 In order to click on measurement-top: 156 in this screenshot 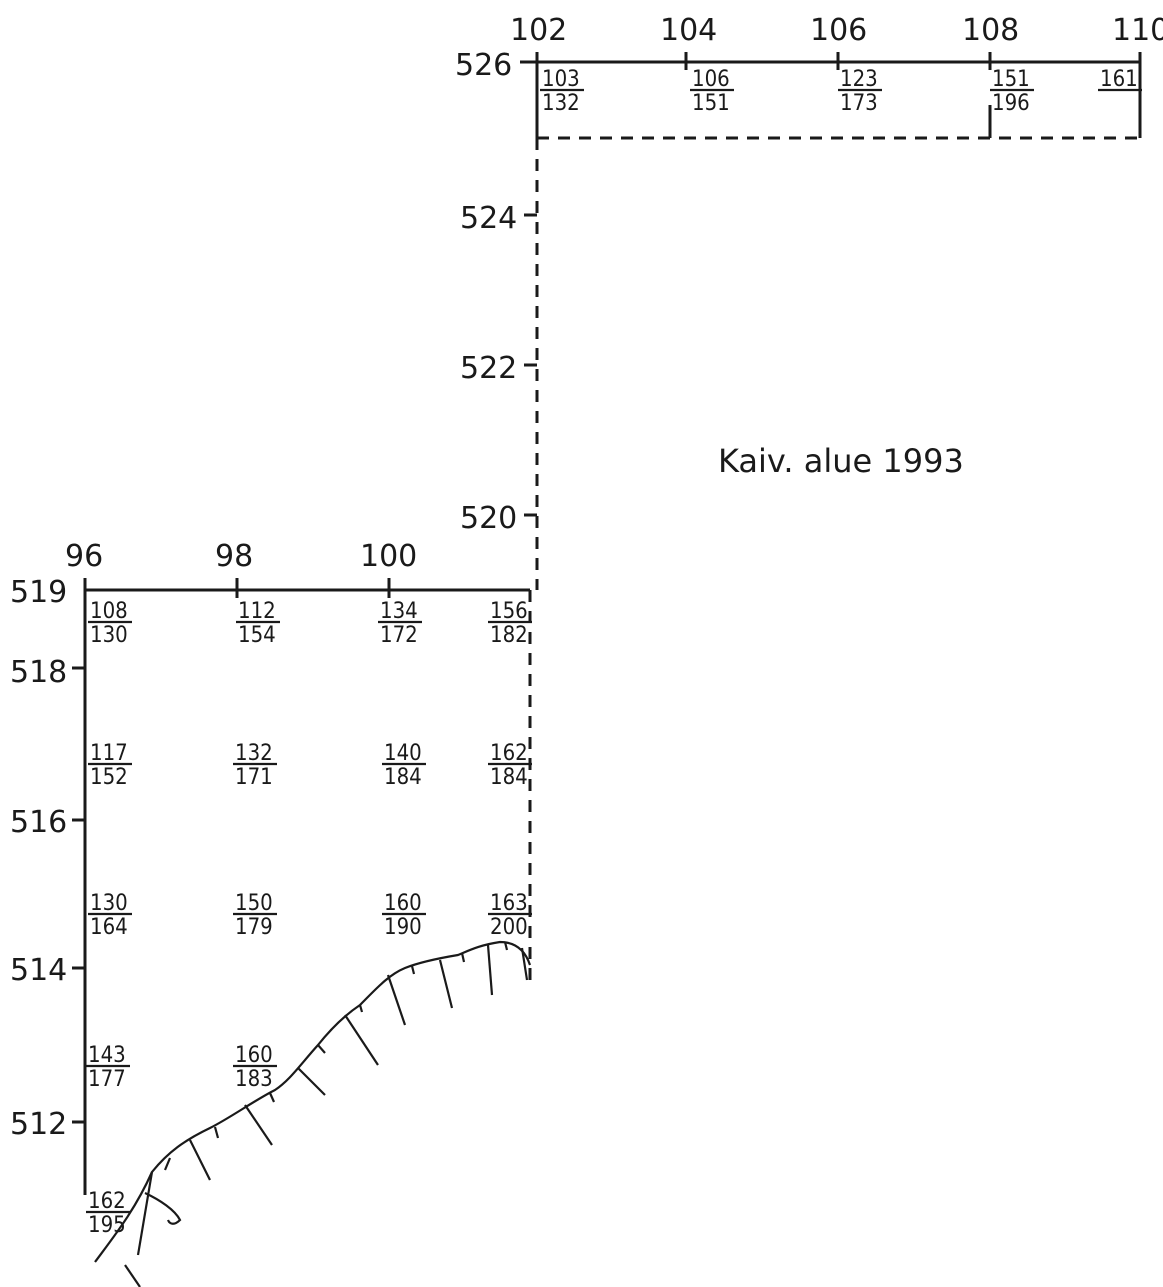, I will do `click(509, 611)`.